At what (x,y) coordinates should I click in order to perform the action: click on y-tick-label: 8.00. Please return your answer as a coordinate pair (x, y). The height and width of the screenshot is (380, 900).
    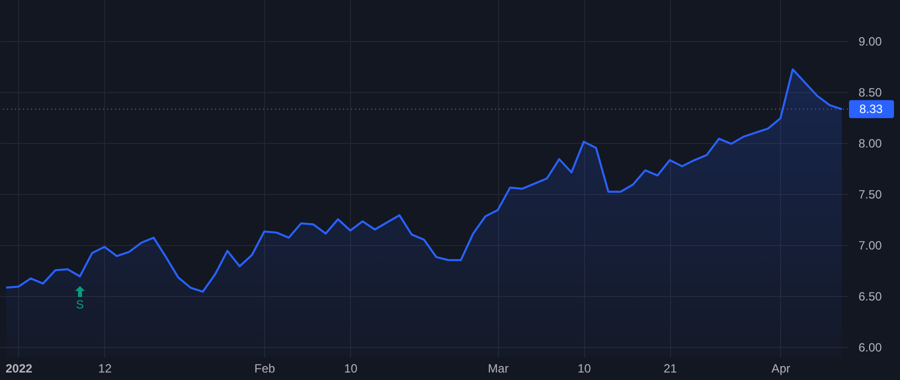
    Looking at the image, I should click on (870, 143).